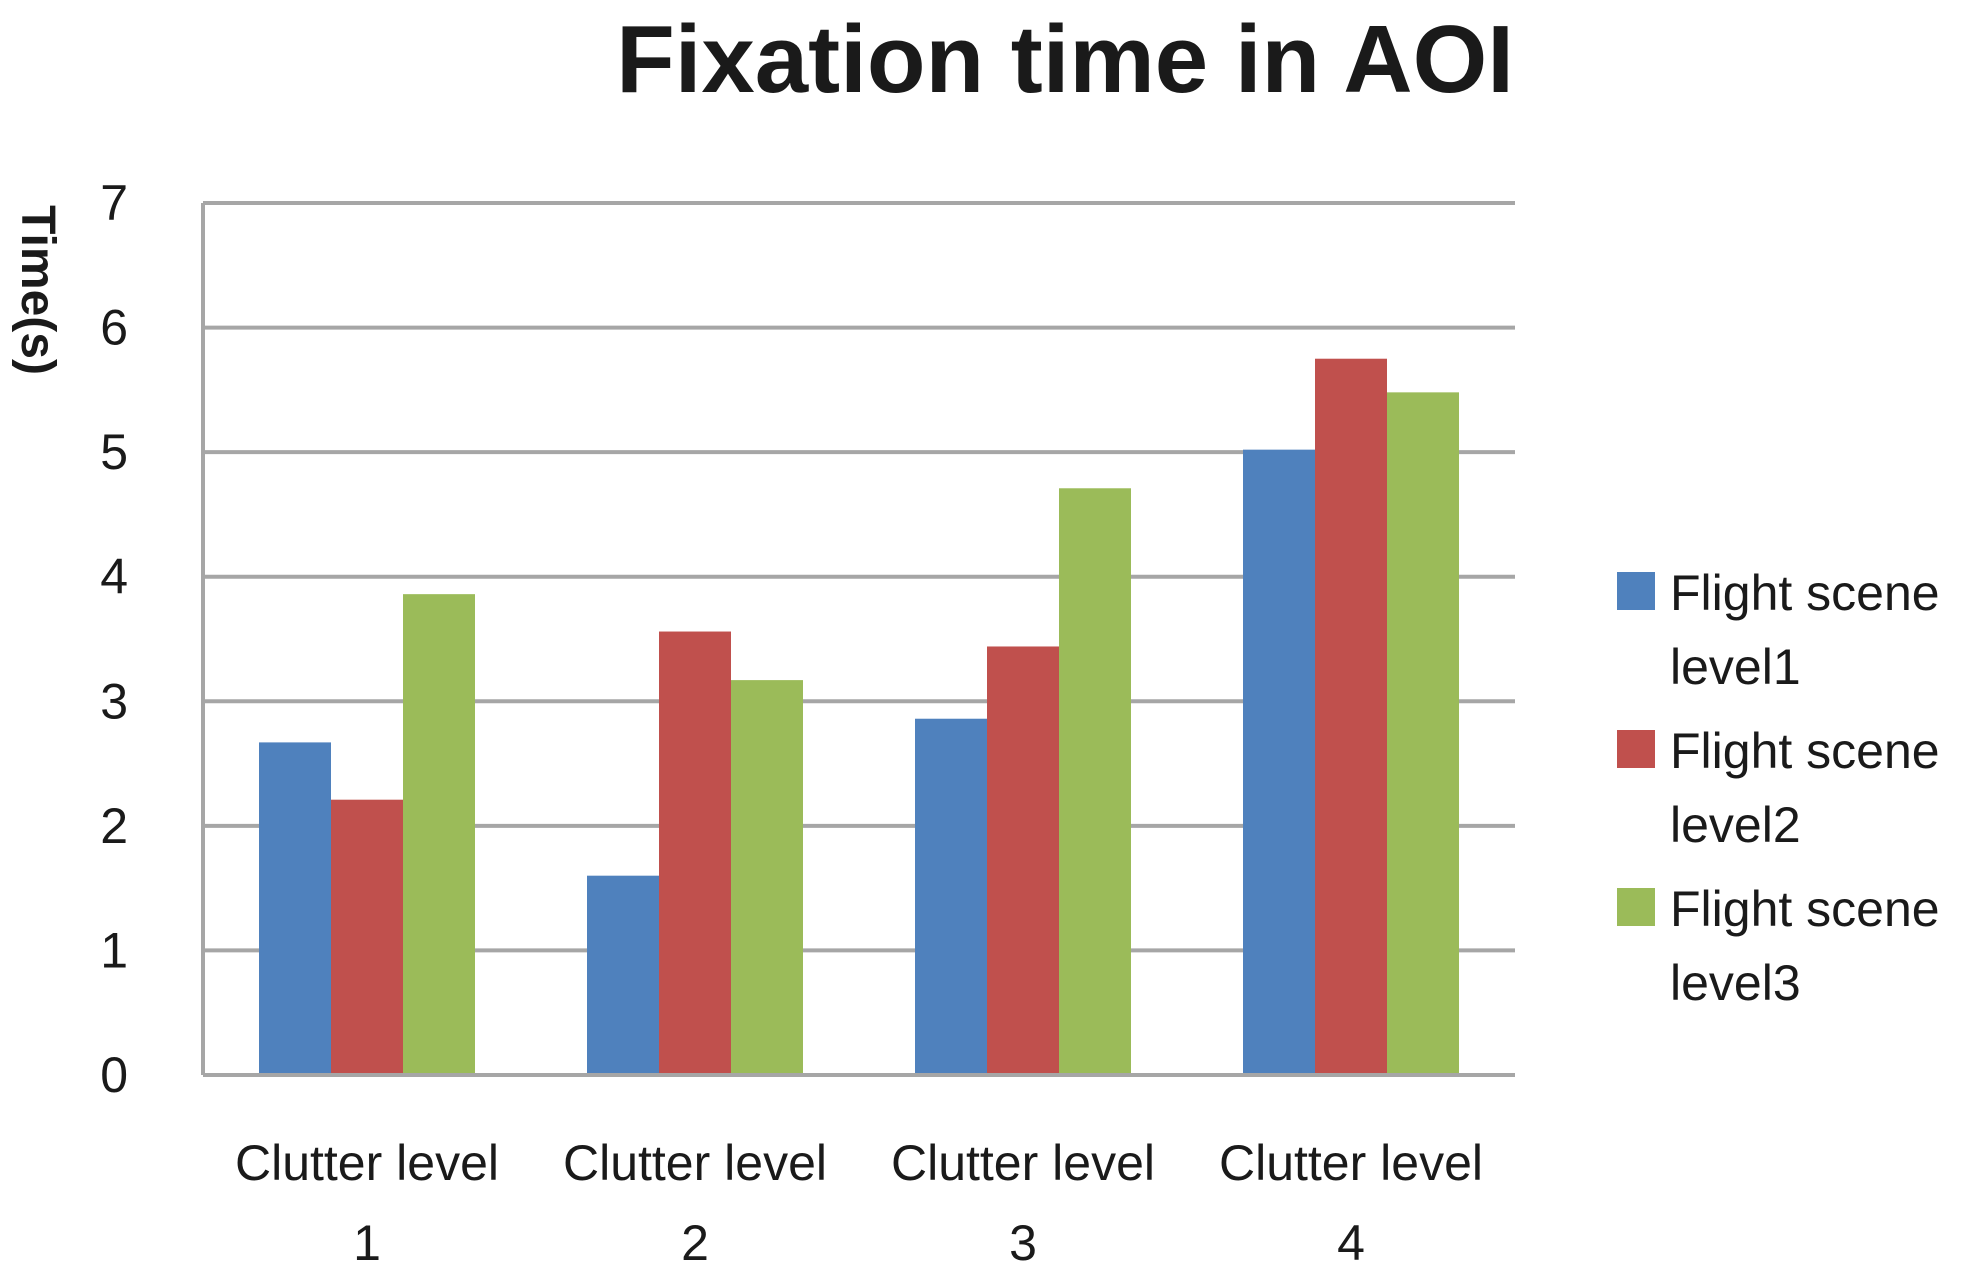 Image resolution: width=1983 pixels, height=1278 pixels. I want to click on x-tick-label: Clutter level 4, so click(1351, 1203).